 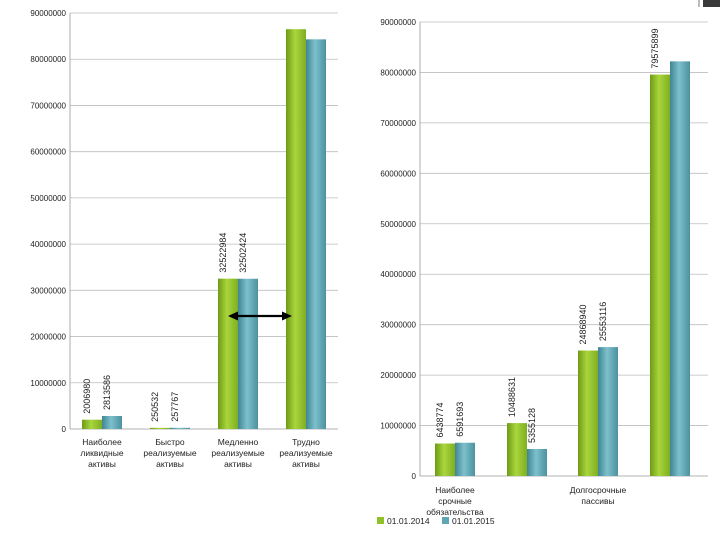 I want to click on assets-ytick-label: 80000000, so click(x=48, y=59).